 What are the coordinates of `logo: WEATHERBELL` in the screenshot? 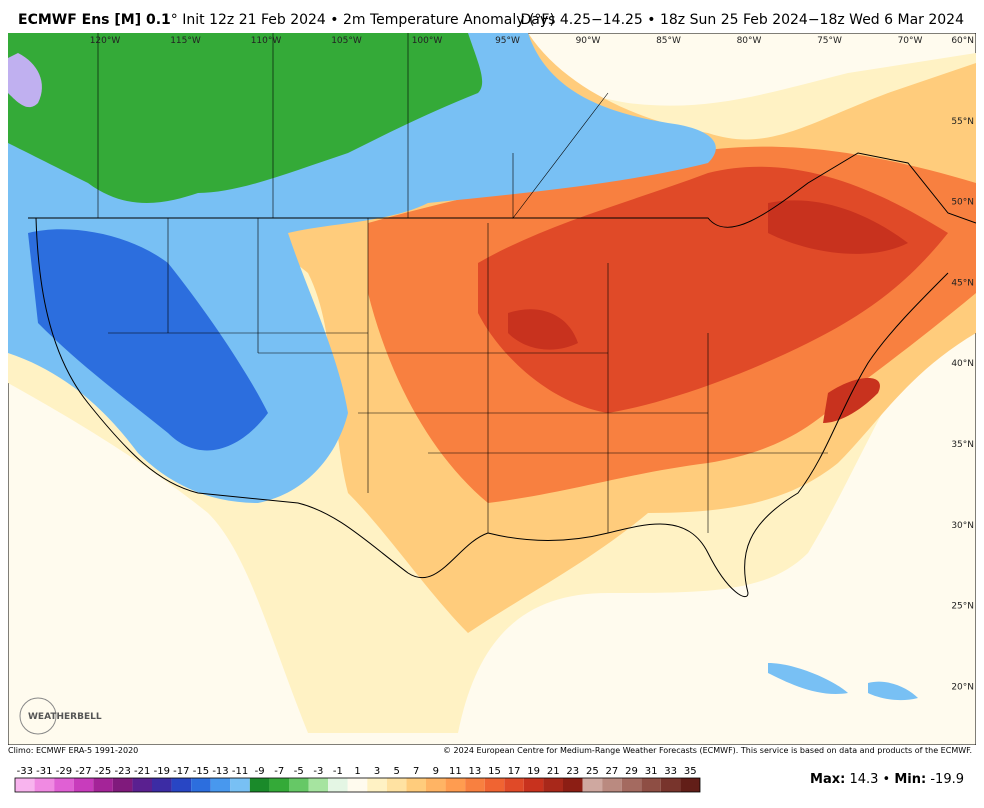 It's located at (65, 717).